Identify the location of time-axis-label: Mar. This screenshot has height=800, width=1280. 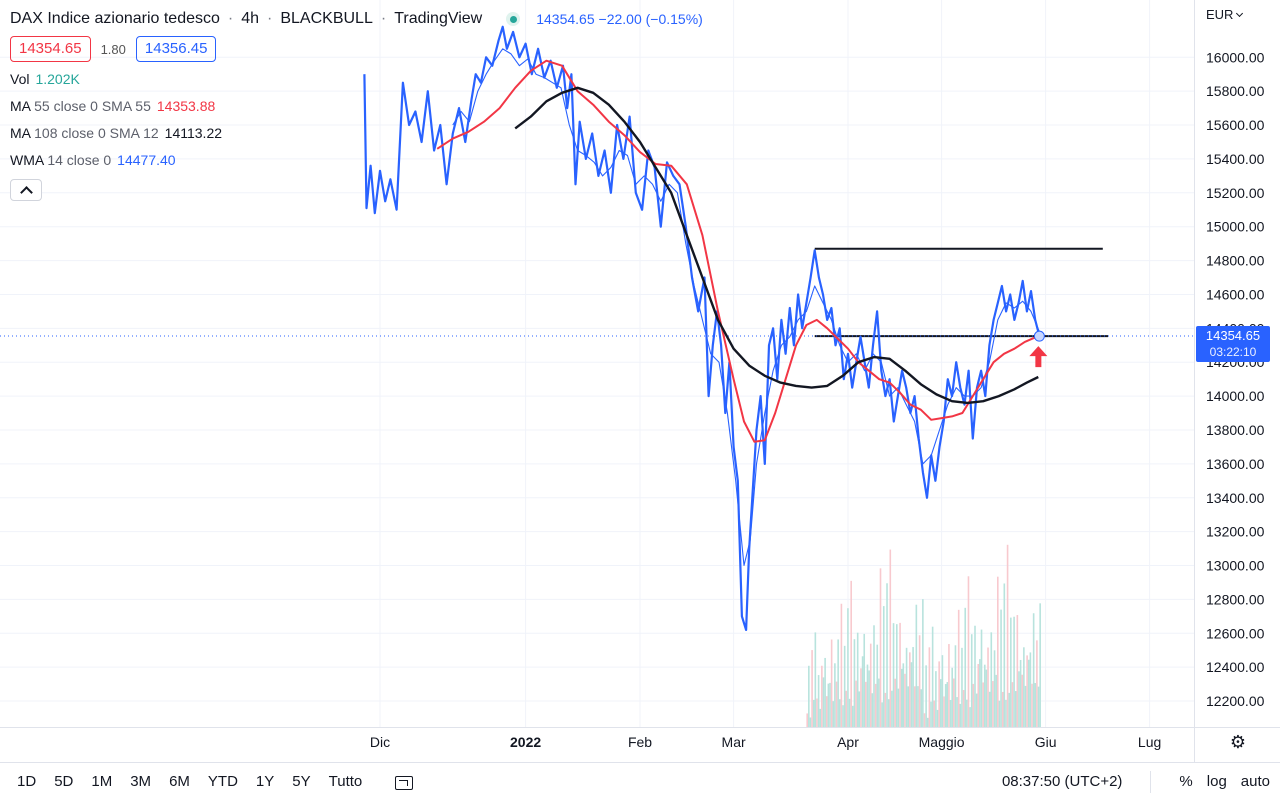
(734, 742).